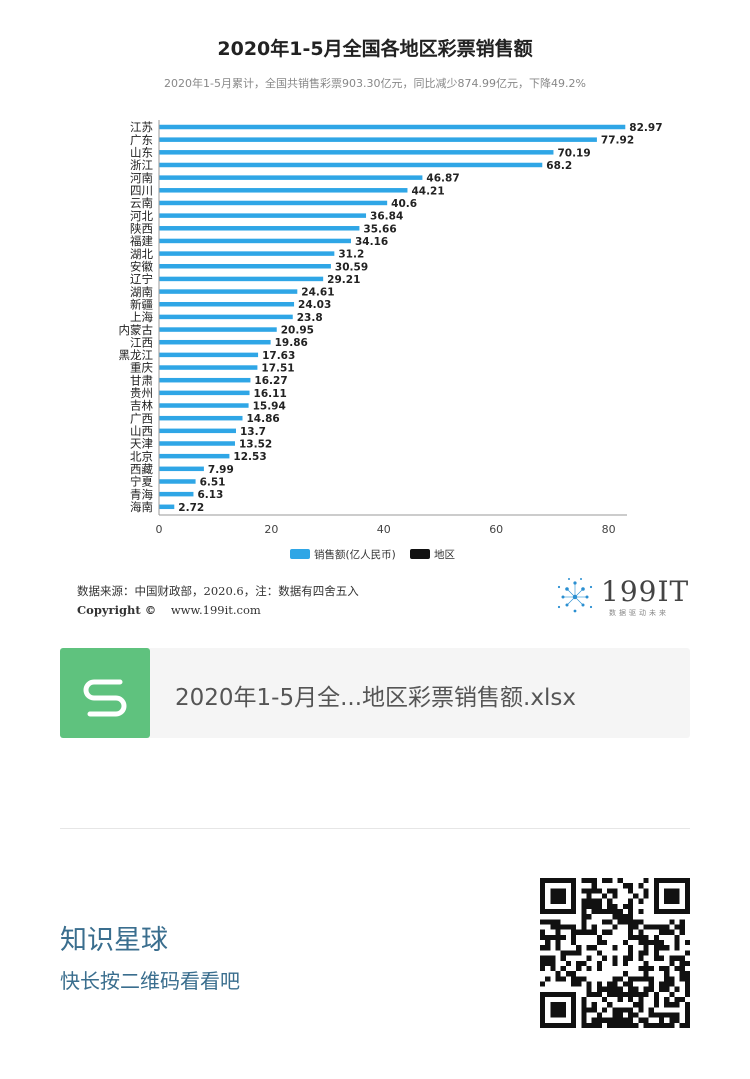  What do you see at coordinates (379, 229) in the screenshot?
I see `bar-value-label: 35.66` at bounding box center [379, 229].